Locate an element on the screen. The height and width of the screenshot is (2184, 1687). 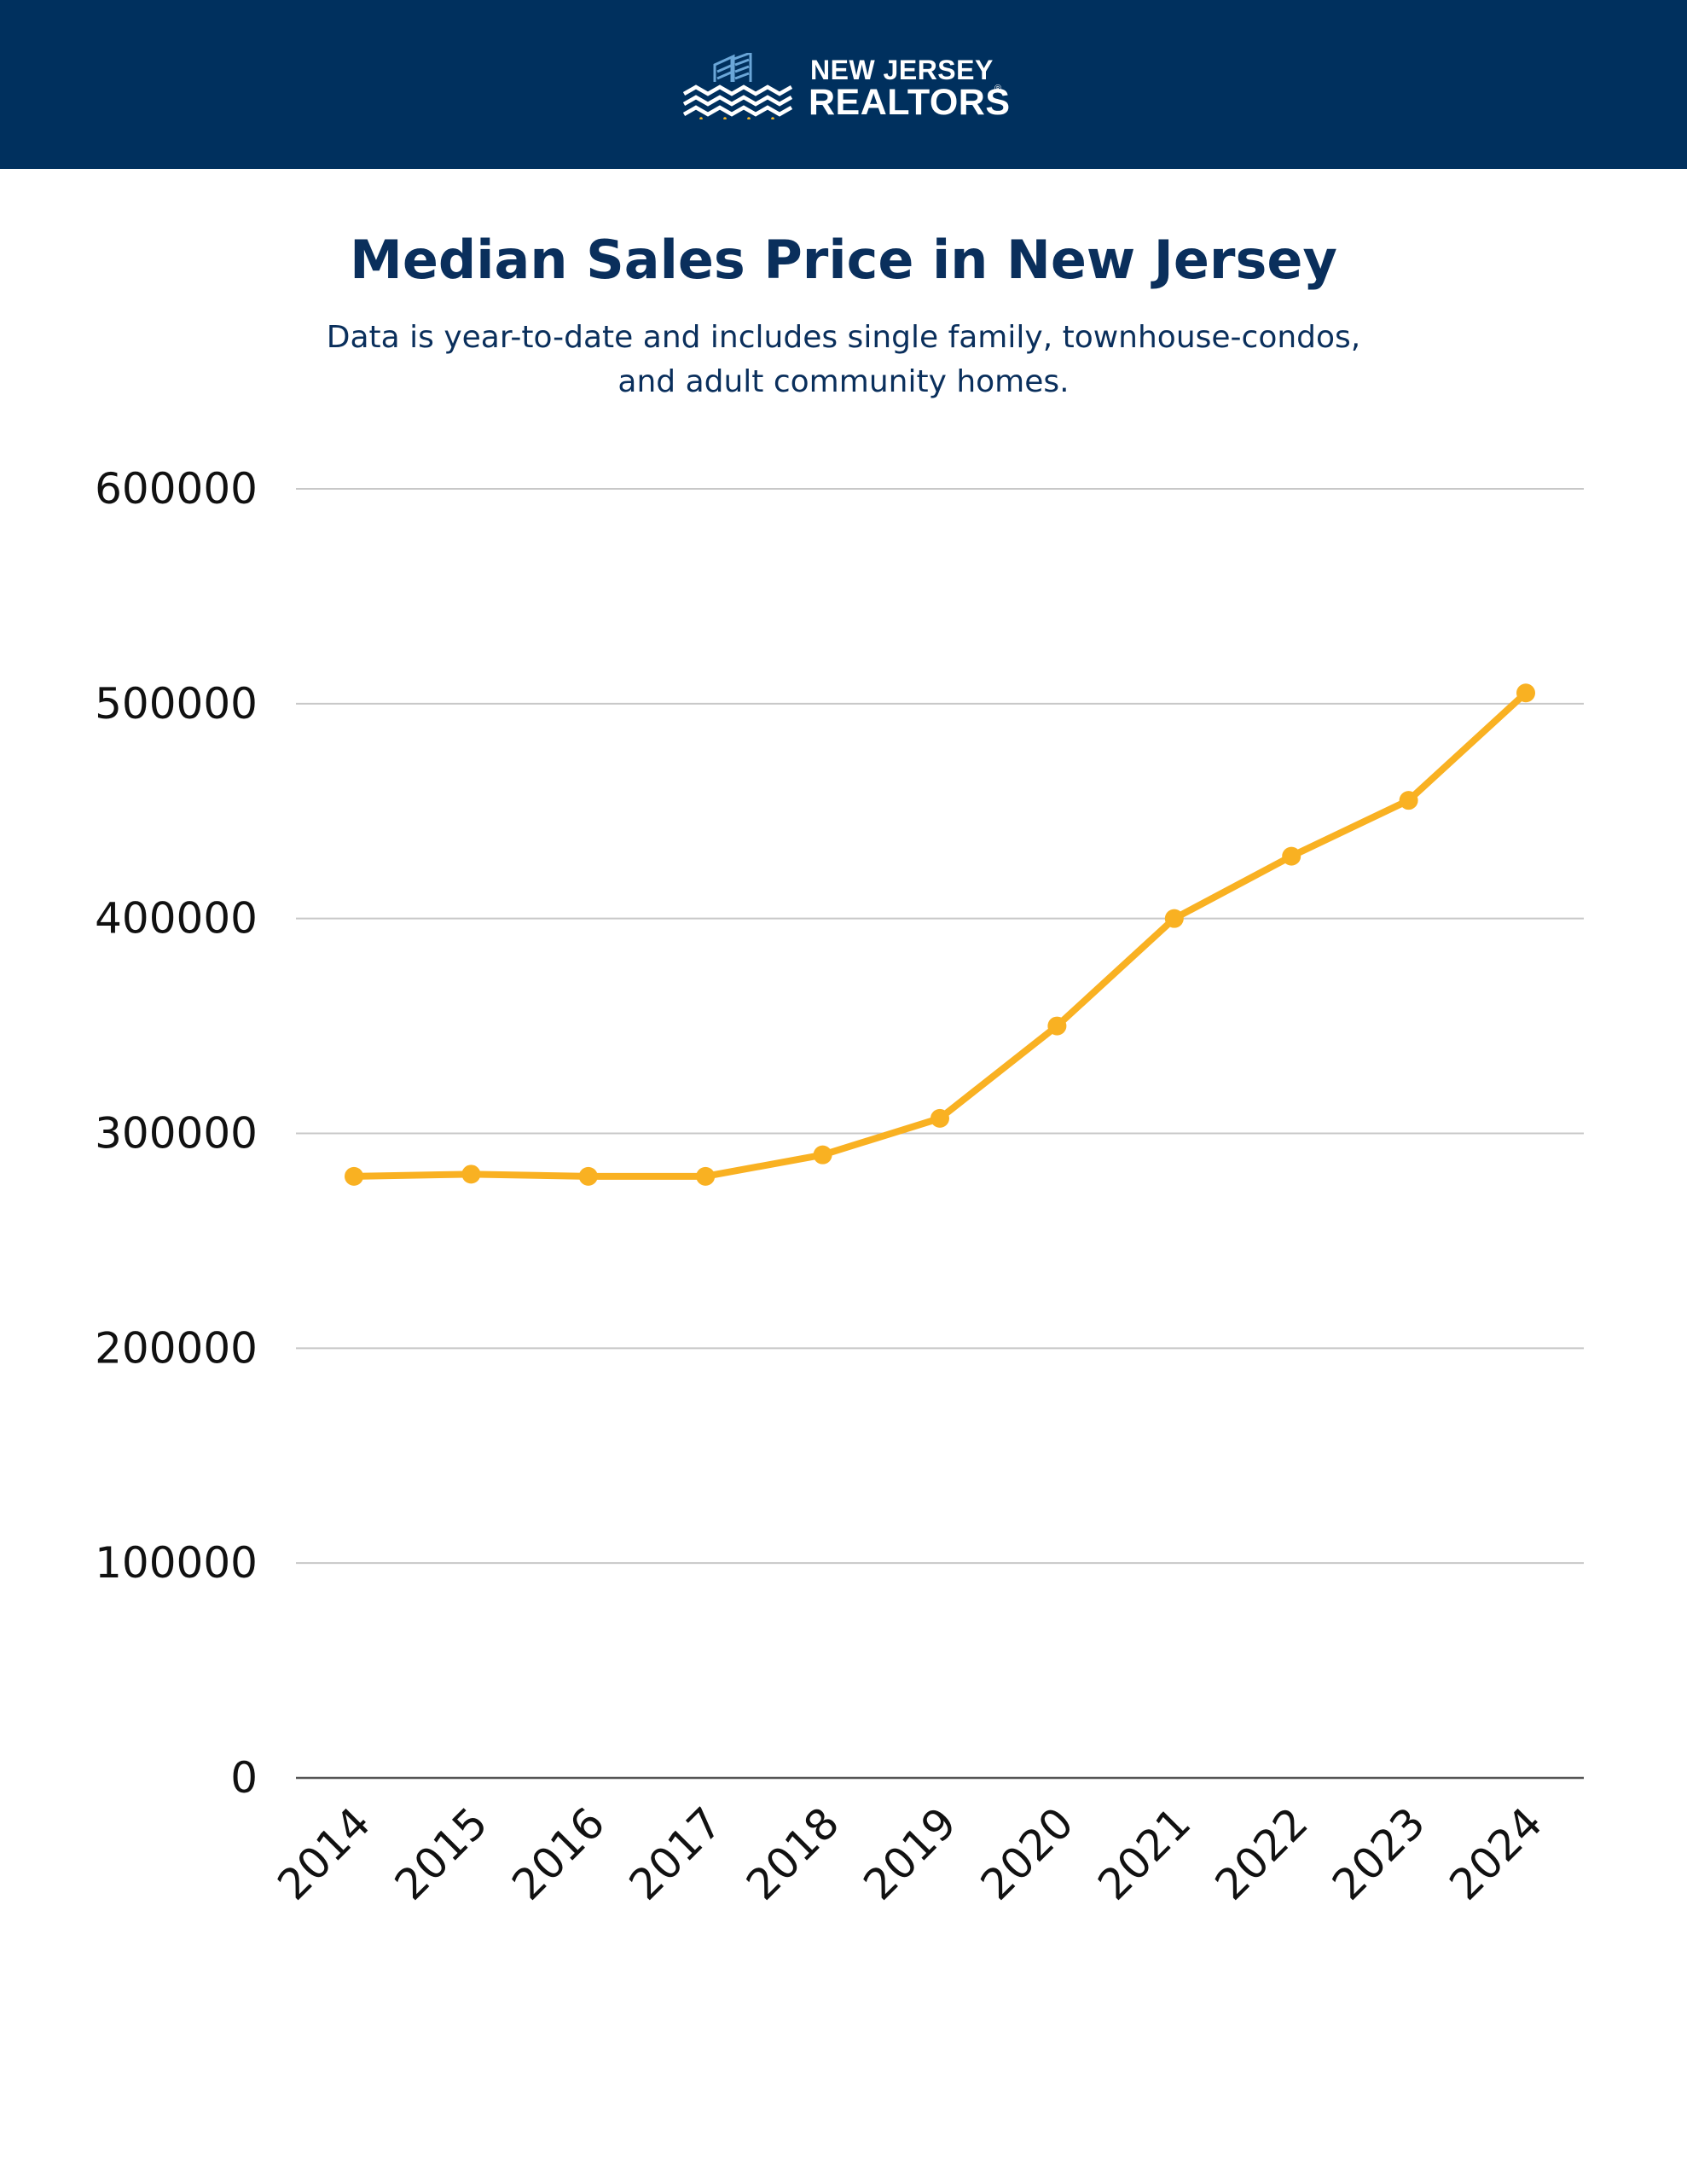
y-tick-label: 600000 is located at coordinates (177, 489).